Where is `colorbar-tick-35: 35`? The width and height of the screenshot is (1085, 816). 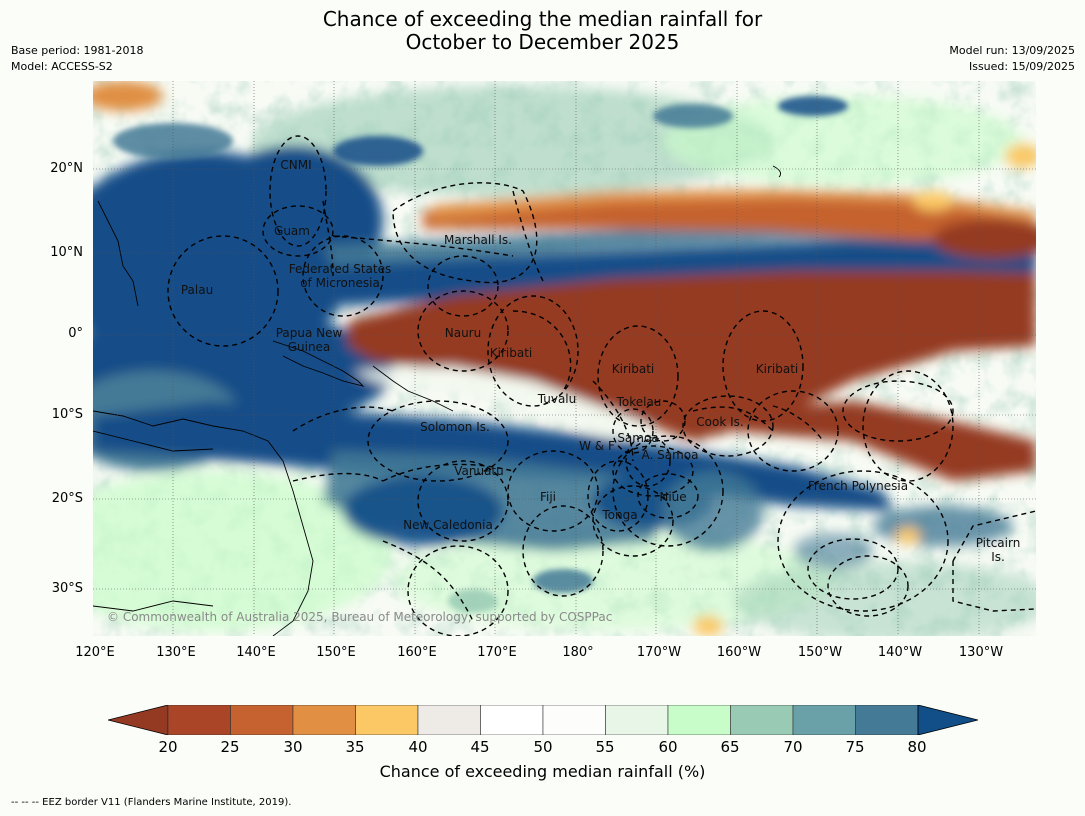 colorbar-tick-35: 35 is located at coordinates (355, 747).